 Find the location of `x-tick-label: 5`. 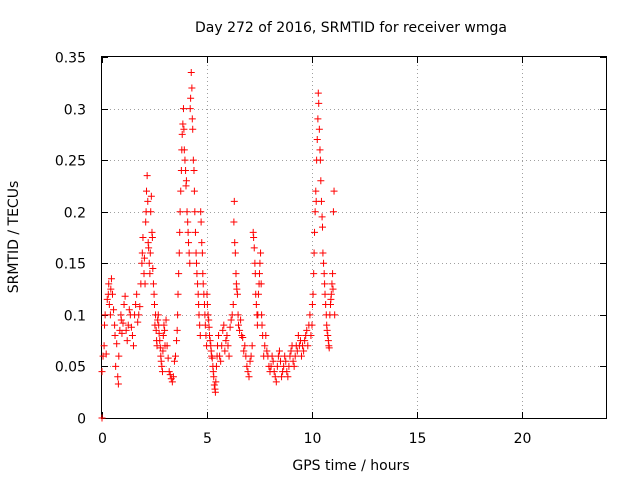

x-tick-label: 5 is located at coordinates (207, 439).